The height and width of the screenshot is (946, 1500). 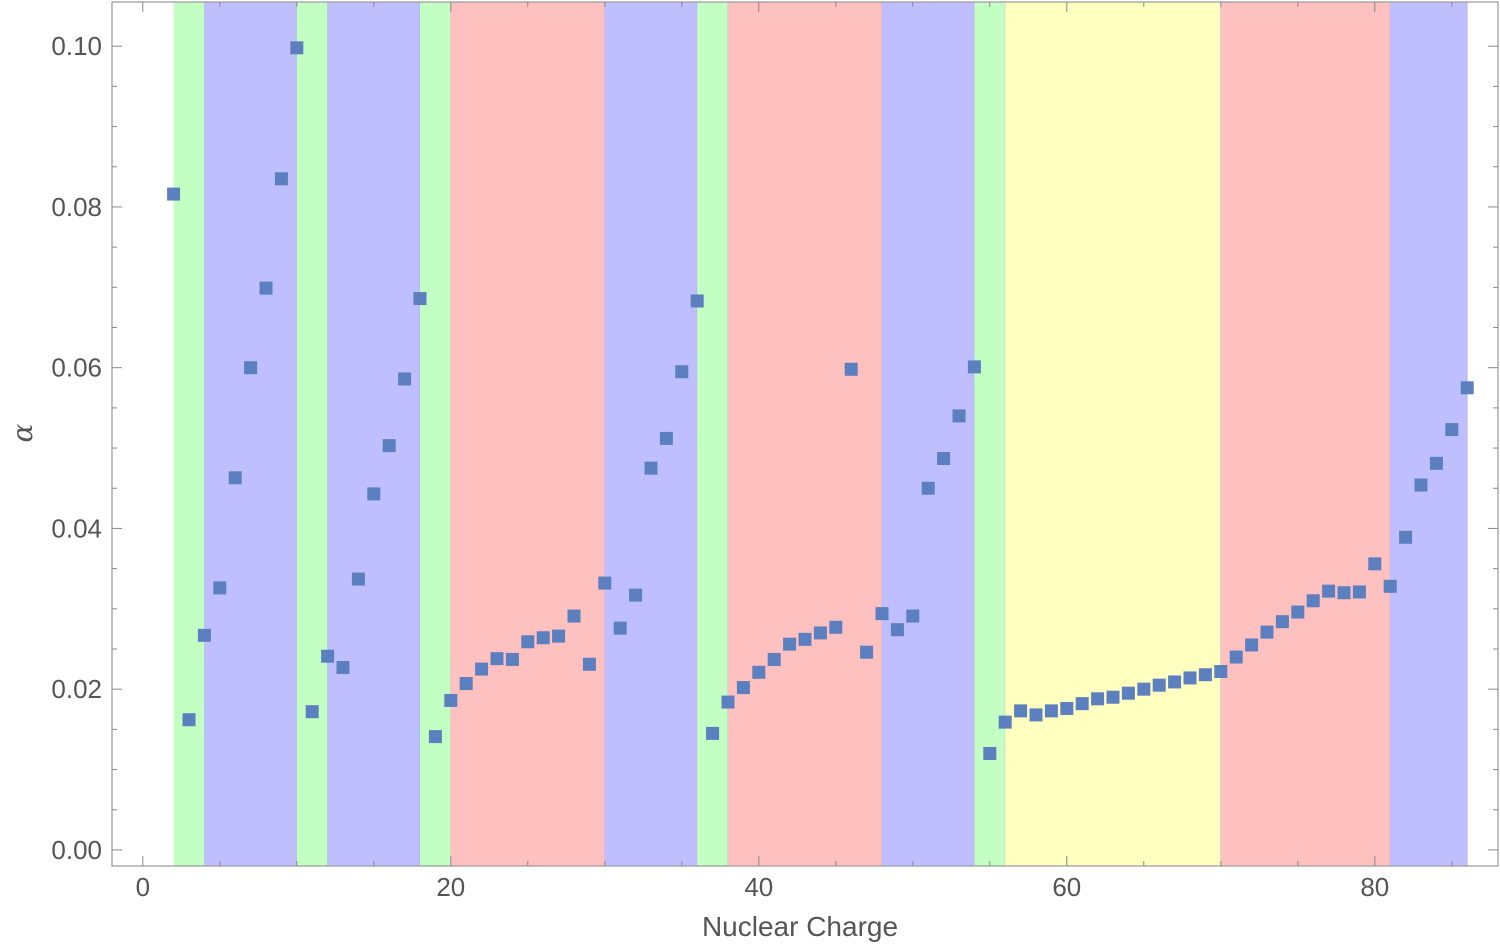 I want to click on x-tick-label-3: 60, so click(x=1066, y=887).